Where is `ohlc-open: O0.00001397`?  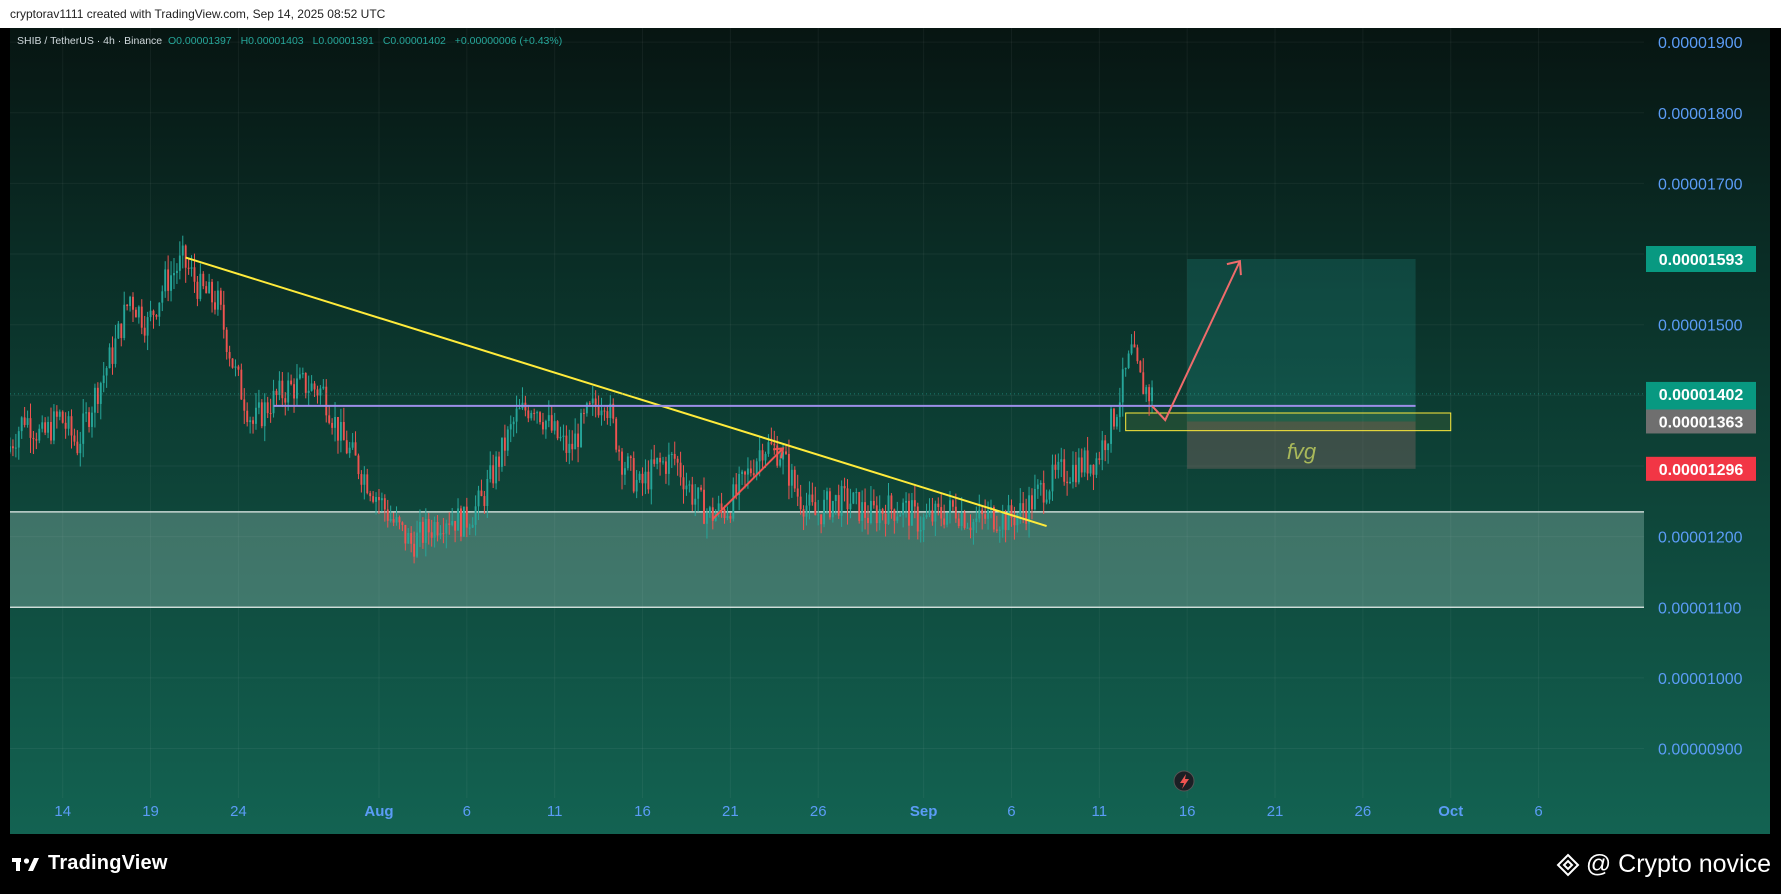
ohlc-open: O0.00001397 is located at coordinates (200, 41).